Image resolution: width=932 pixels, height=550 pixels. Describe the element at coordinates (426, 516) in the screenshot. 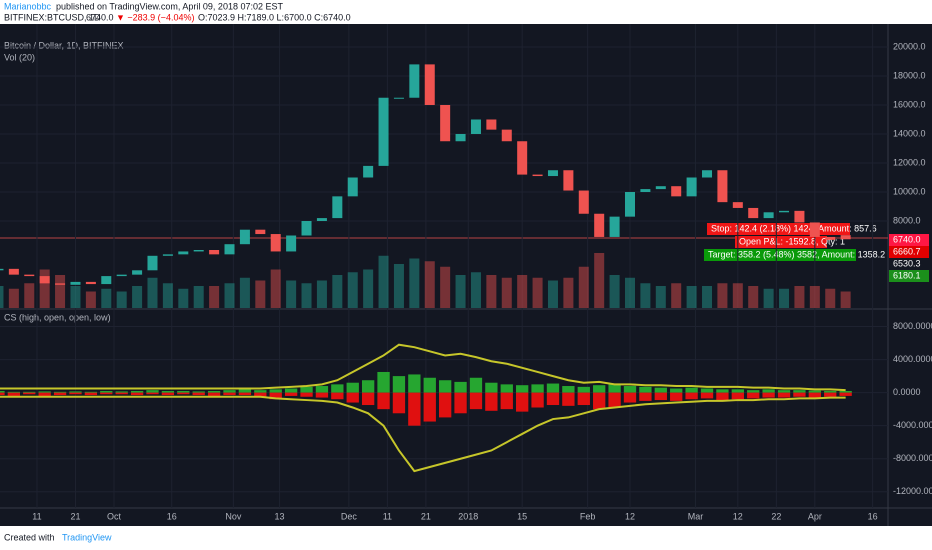

I see `x-tick-label: 21` at that location.